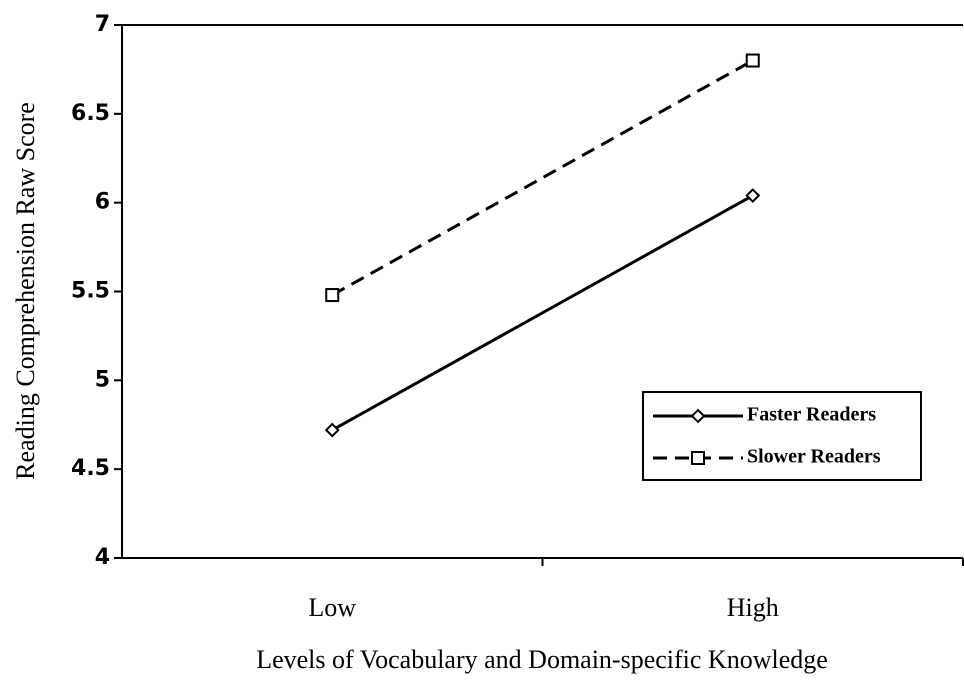 The image size is (964, 685). What do you see at coordinates (102, 557) in the screenshot?
I see `y-tick-label: 4` at bounding box center [102, 557].